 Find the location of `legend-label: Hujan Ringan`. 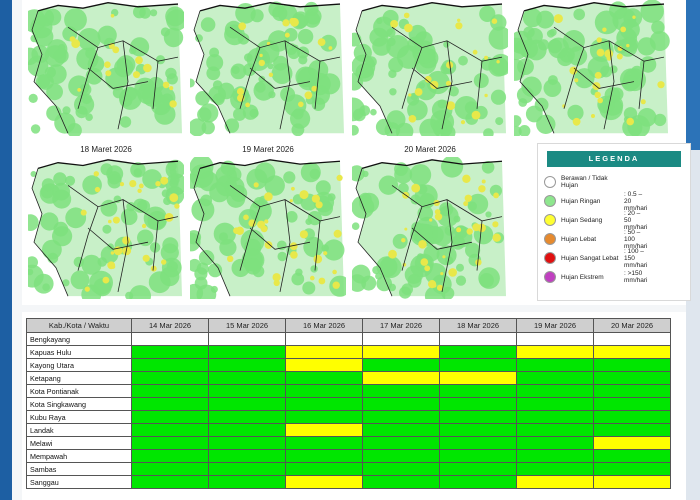

legend-label: Hujan Ringan is located at coordinates (581, 201).